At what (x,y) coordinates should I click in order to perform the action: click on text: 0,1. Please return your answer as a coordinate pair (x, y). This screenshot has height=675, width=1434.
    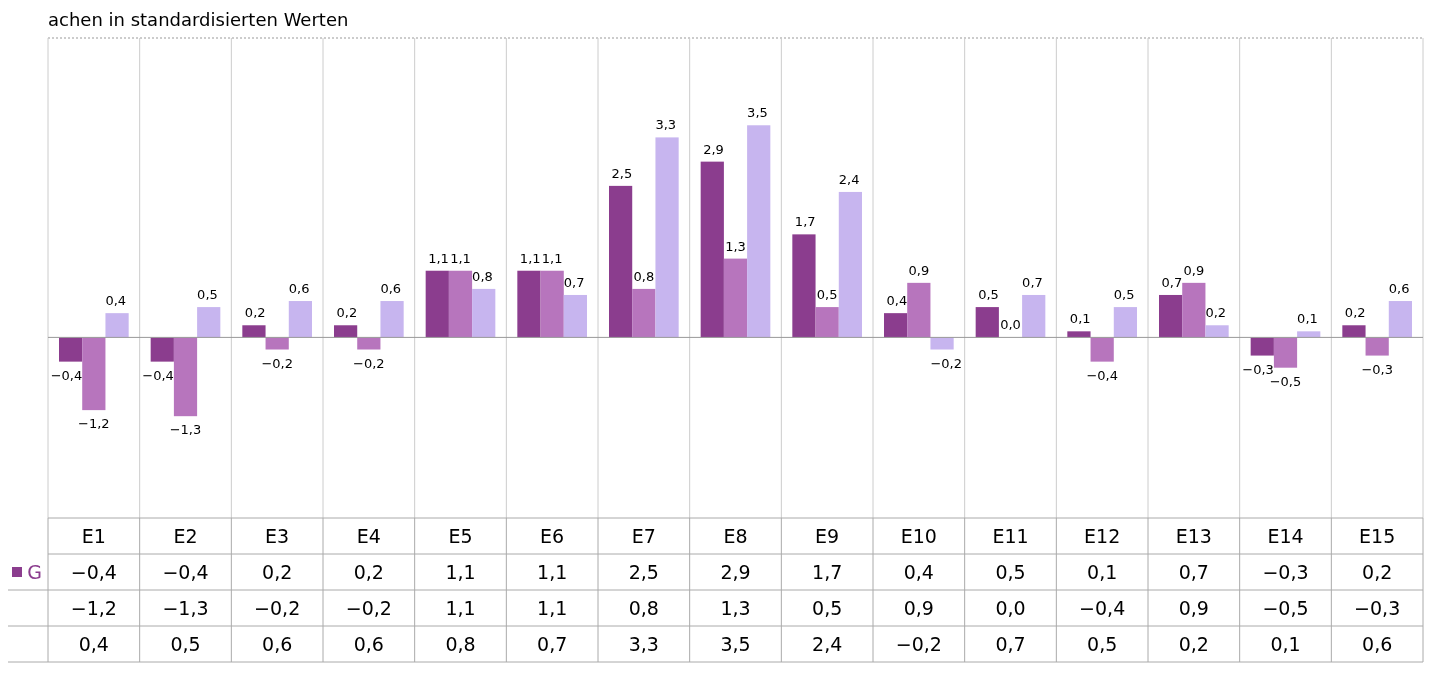
    Looking at the image, I should click on (1307, 319).